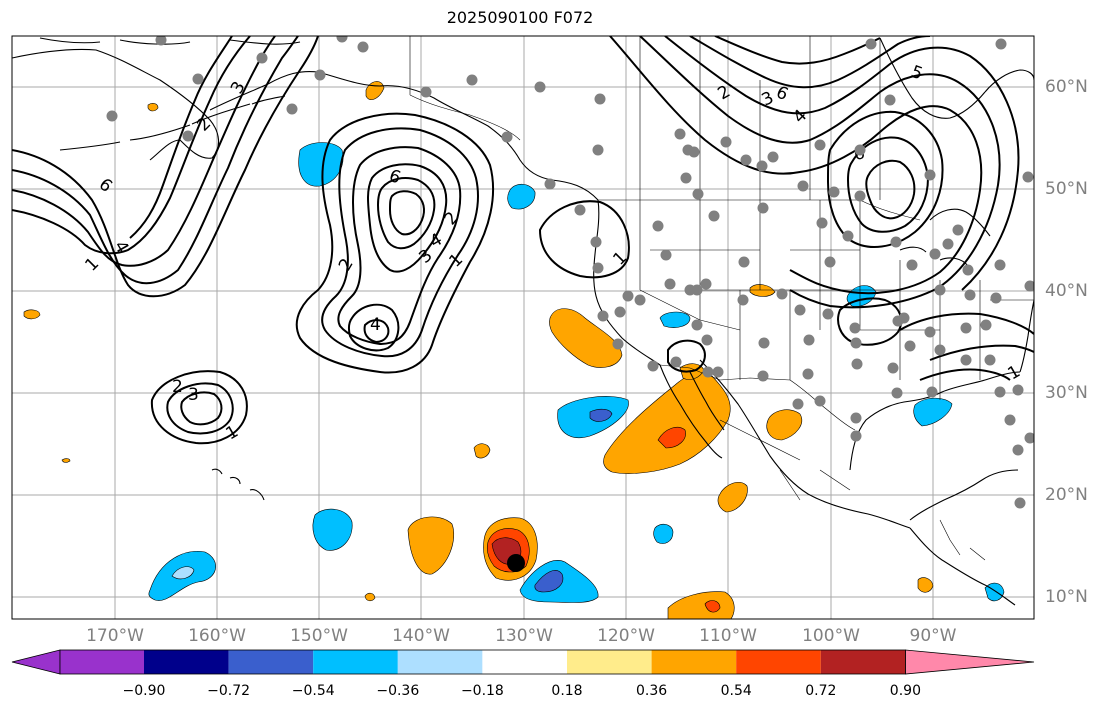  I want to click on latitude-label: 20°N, so click(1066, 495).